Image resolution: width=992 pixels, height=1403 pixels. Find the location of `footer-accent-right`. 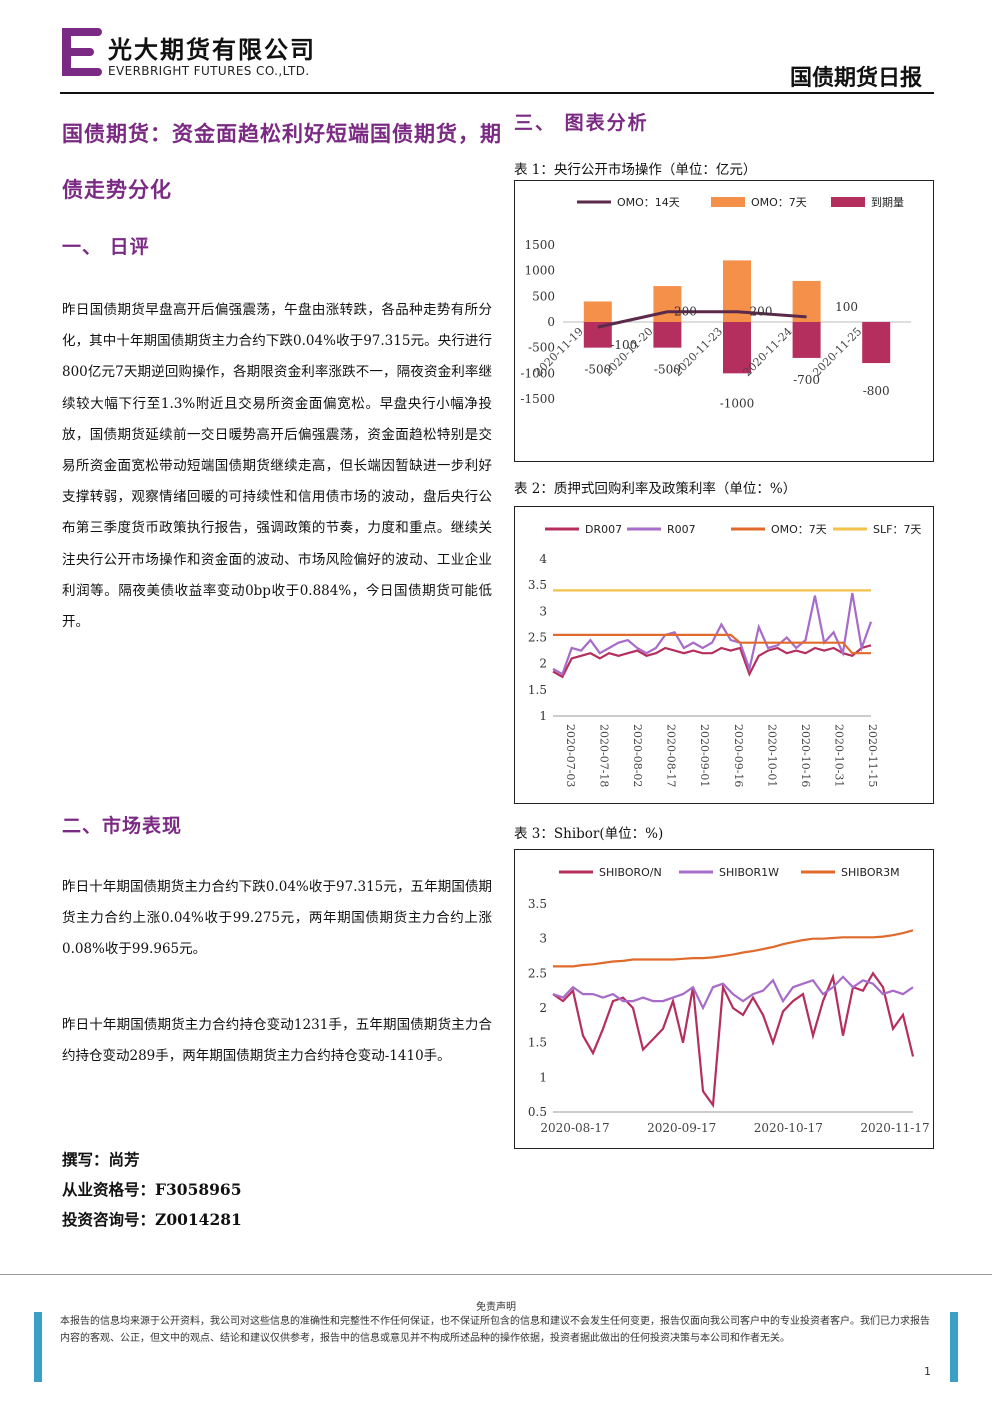

footer-accent-right is located at coordinates (954, 1347).